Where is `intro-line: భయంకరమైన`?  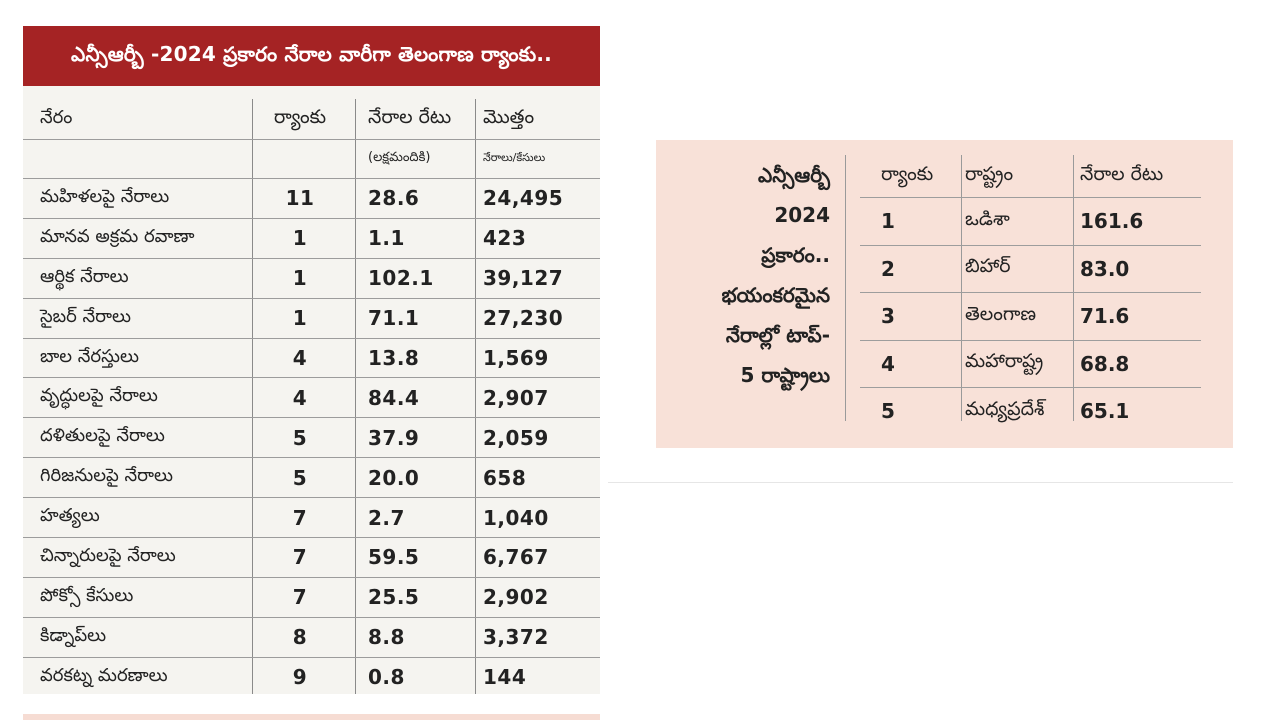
intro-line: భయంకరమైన is located at coordinates (775, 295).